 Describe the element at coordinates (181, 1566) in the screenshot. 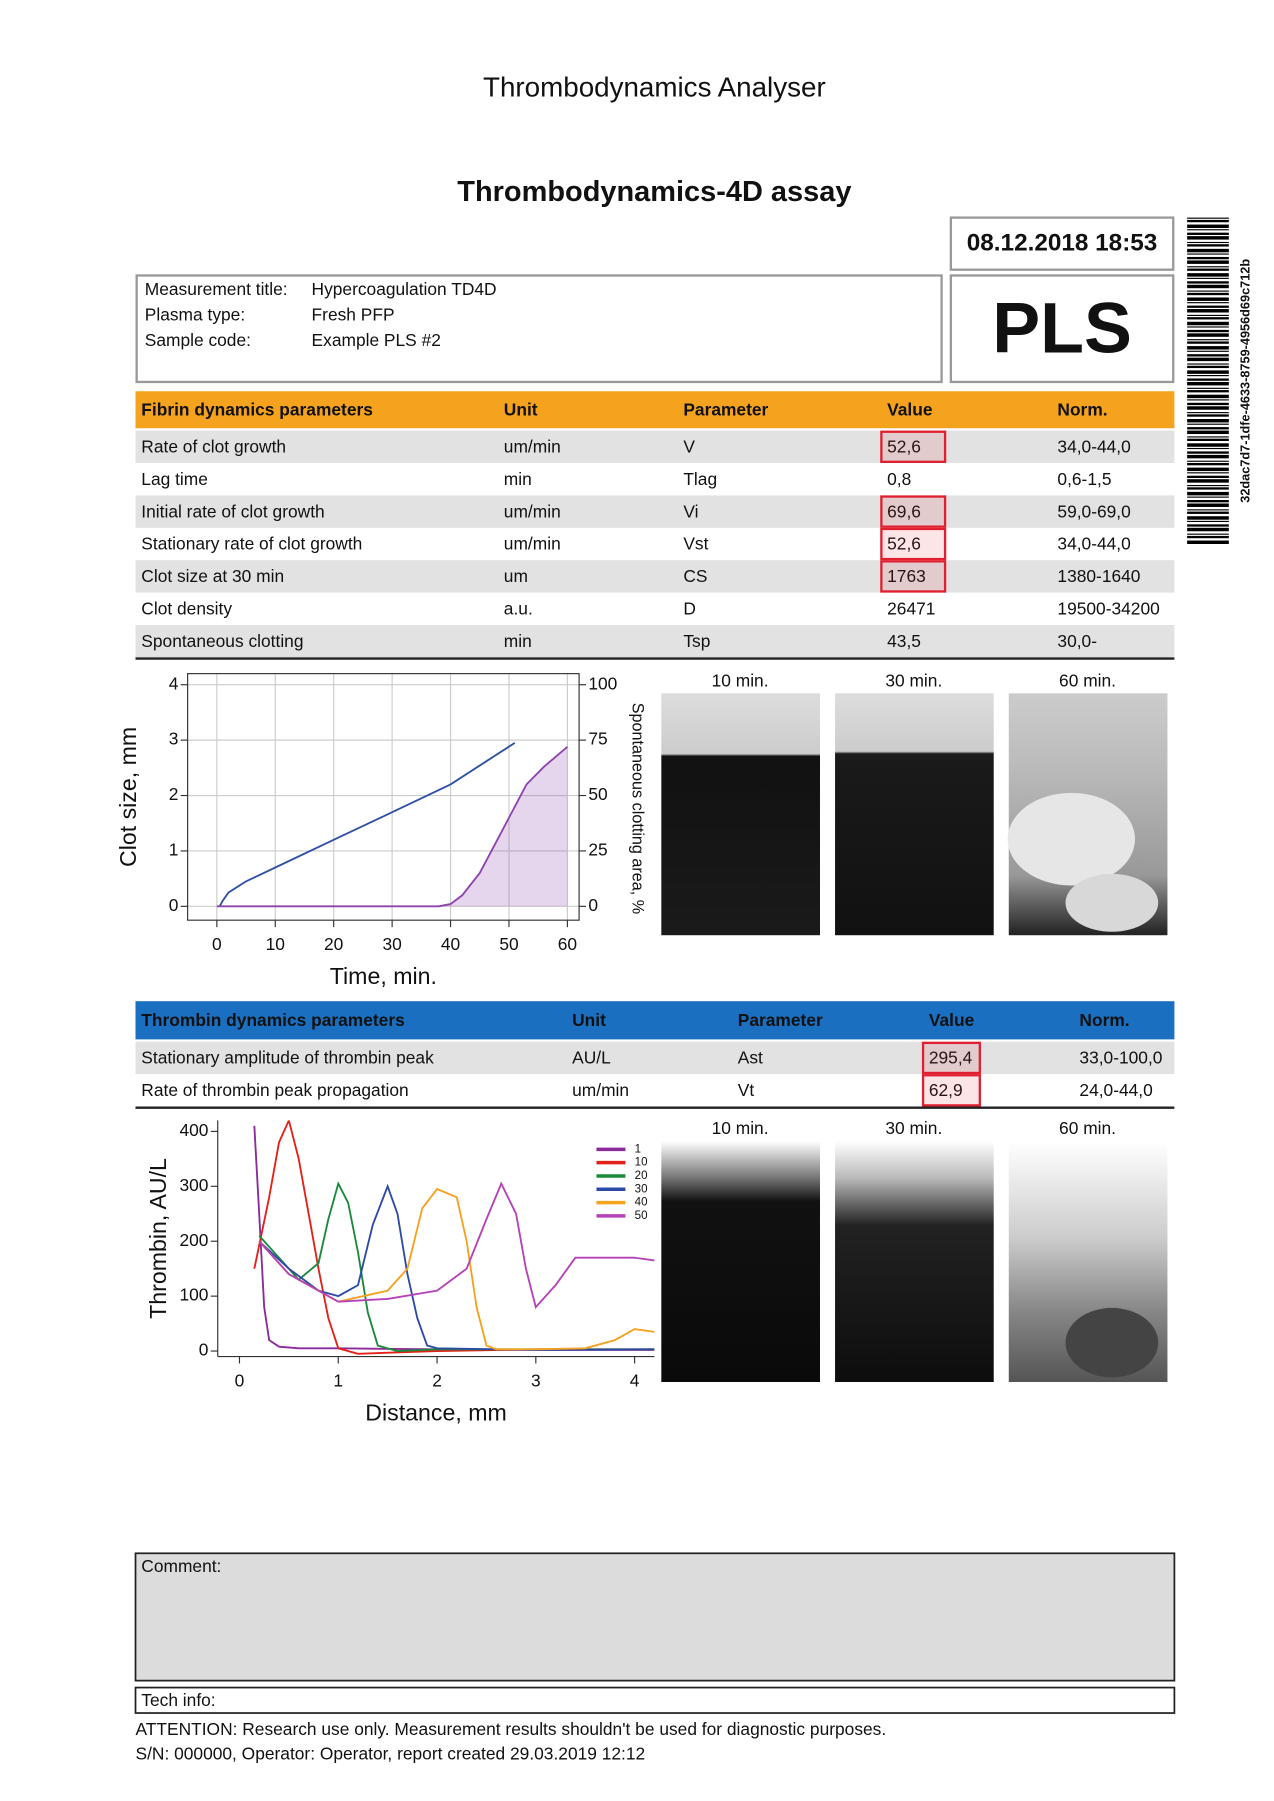

I see `comment-label: Comment:` at that location.